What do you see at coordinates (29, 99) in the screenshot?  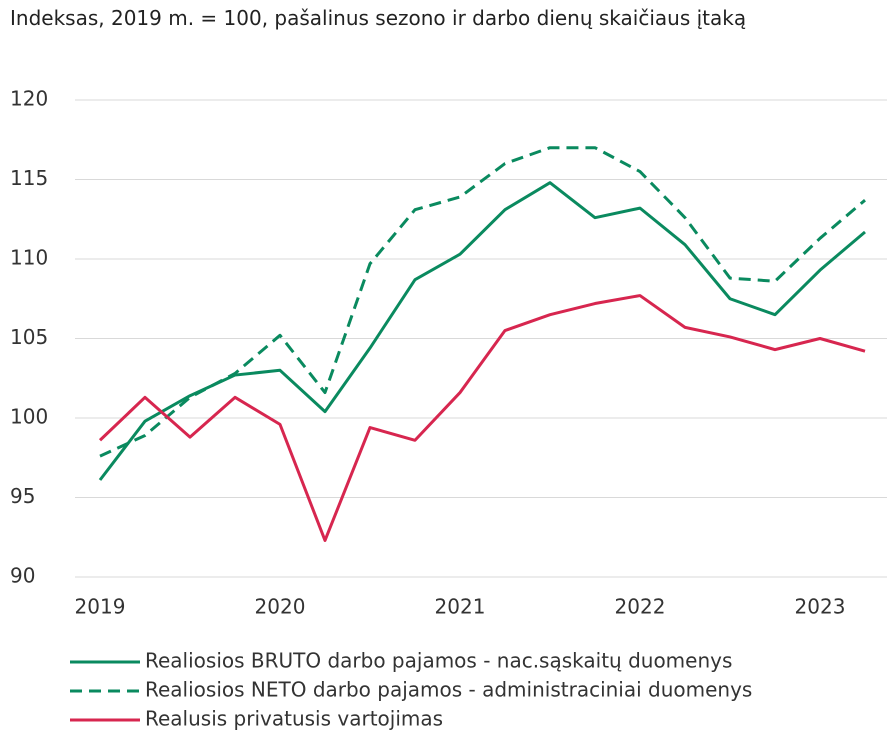 I see `y-tick-label: 120` at bounding box center [29, 99].